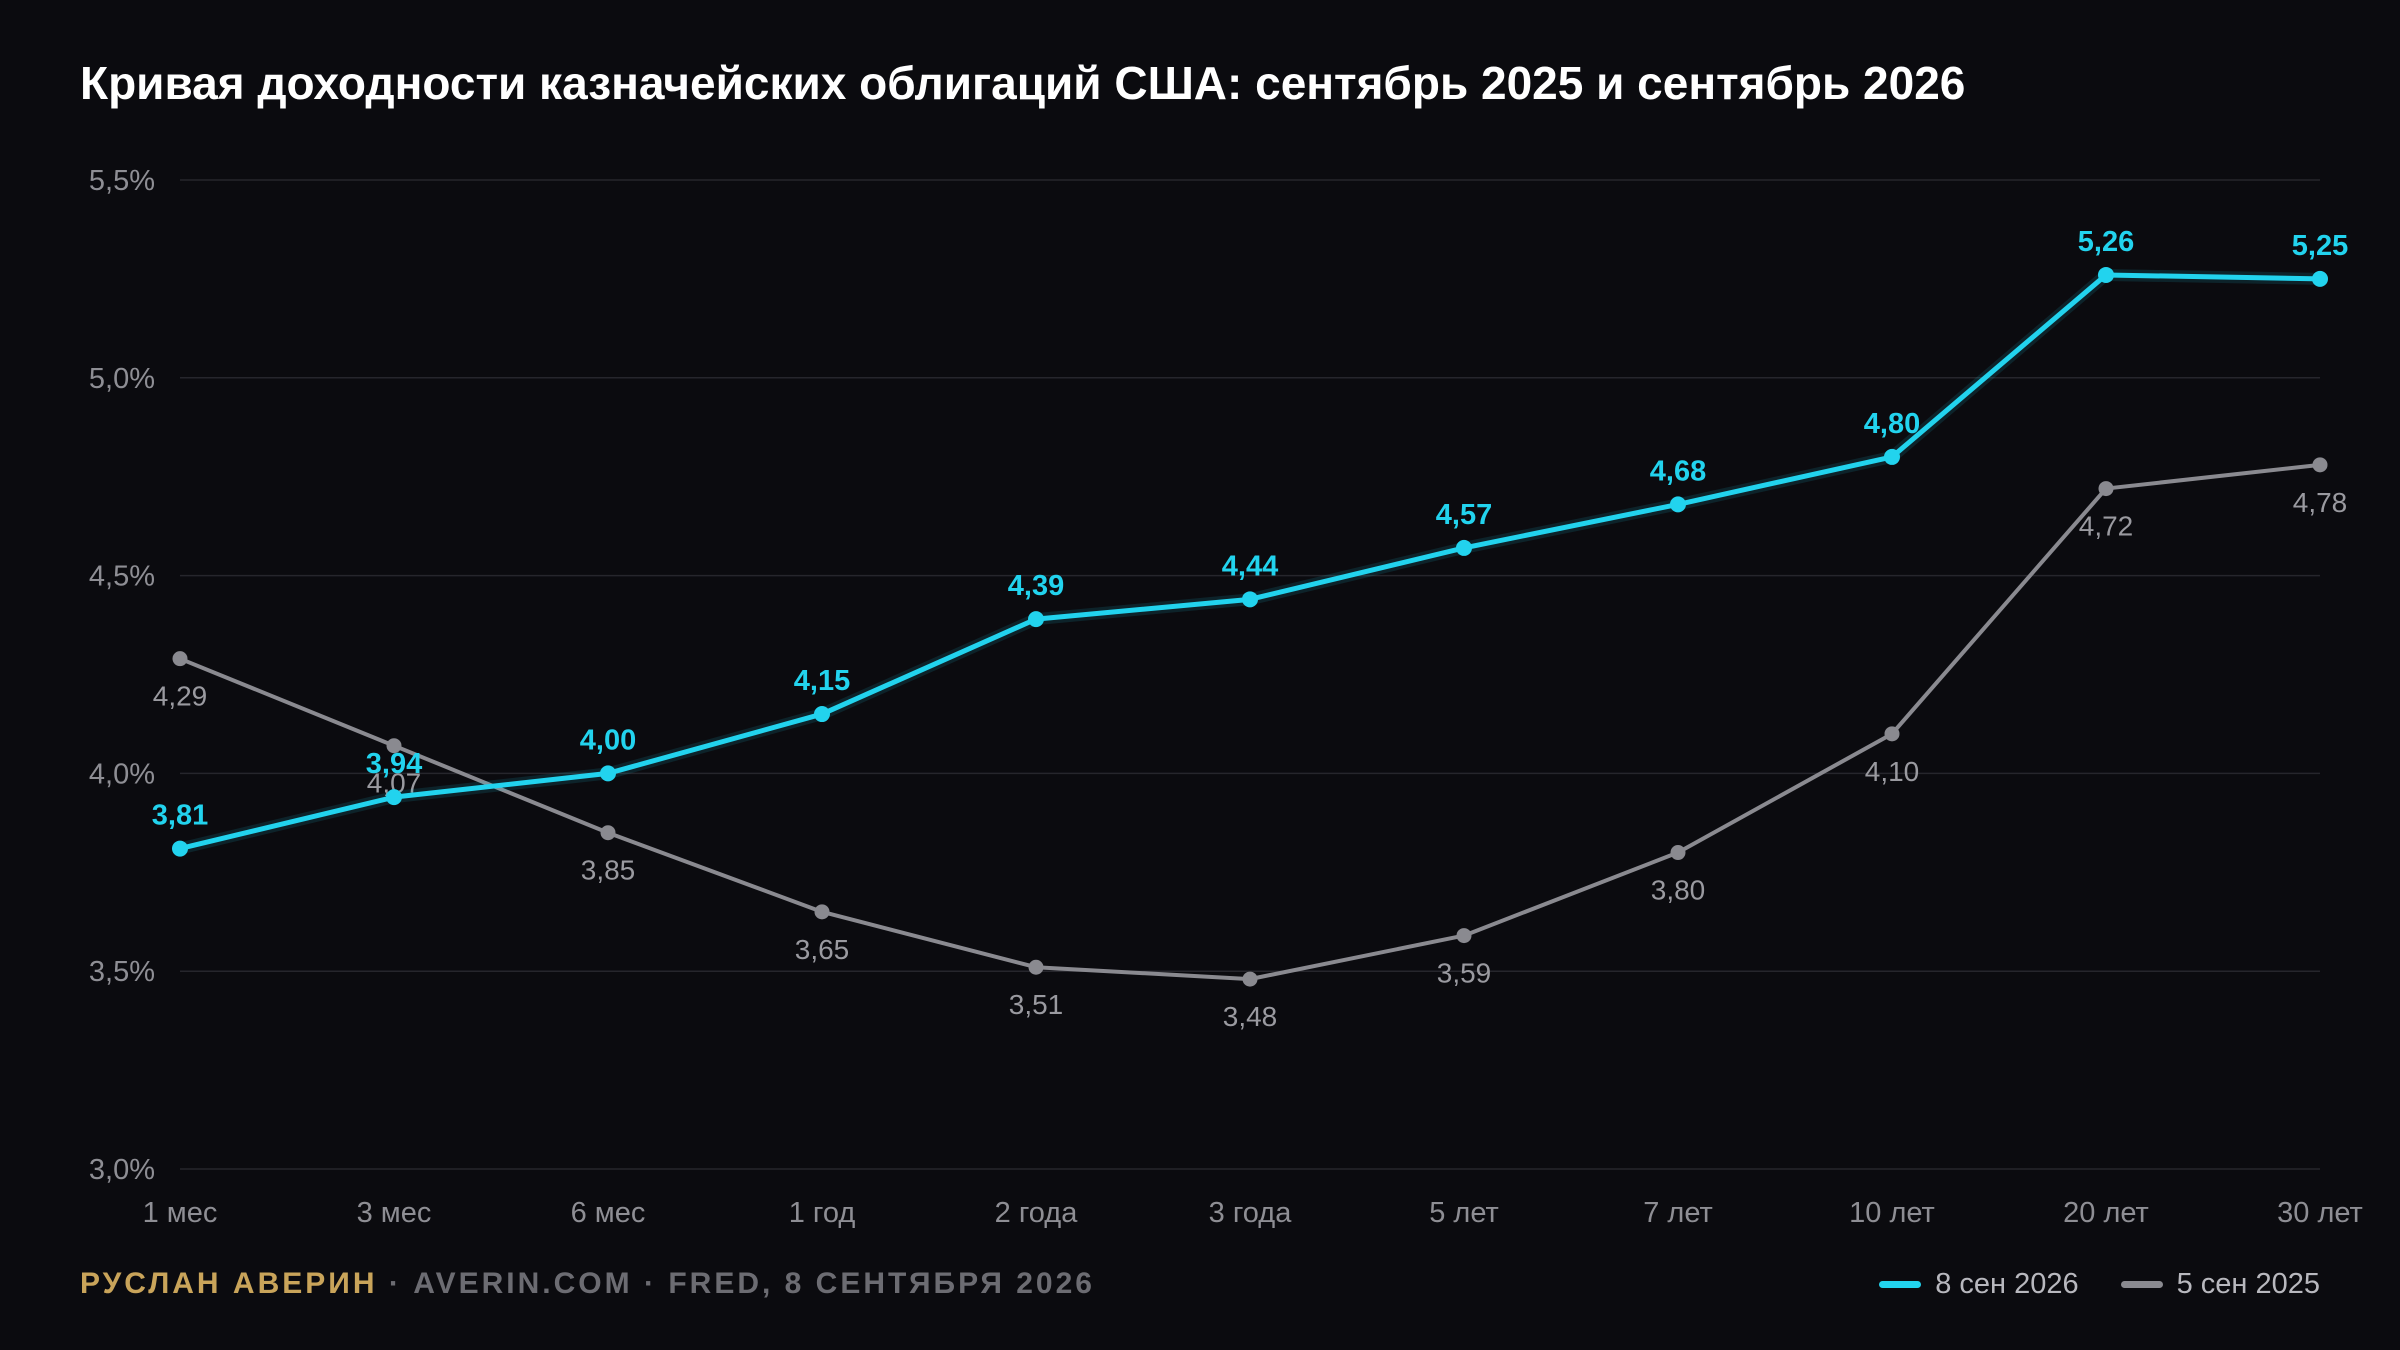 The height and width of the screenshot is (1350, 2400). What do you see at coordinates (1251, 1213) in the screenshot?
I see `x-tick-label: 3 года` at bounding box center [1251, 1213].